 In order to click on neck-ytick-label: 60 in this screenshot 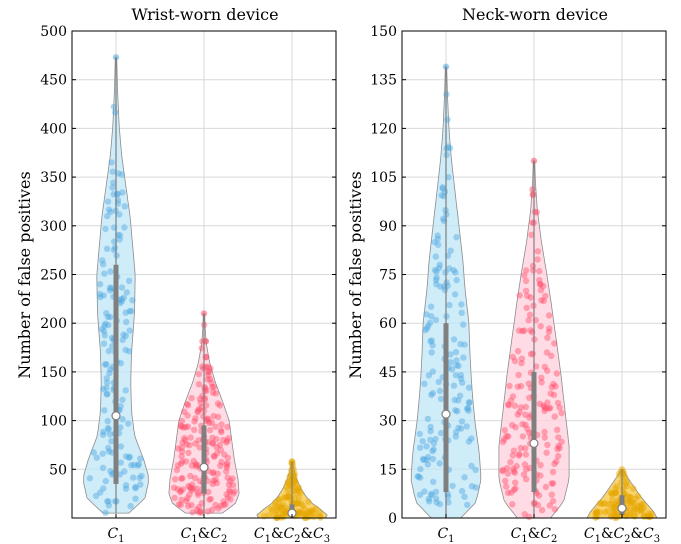, I will do `click(388, 324)`.